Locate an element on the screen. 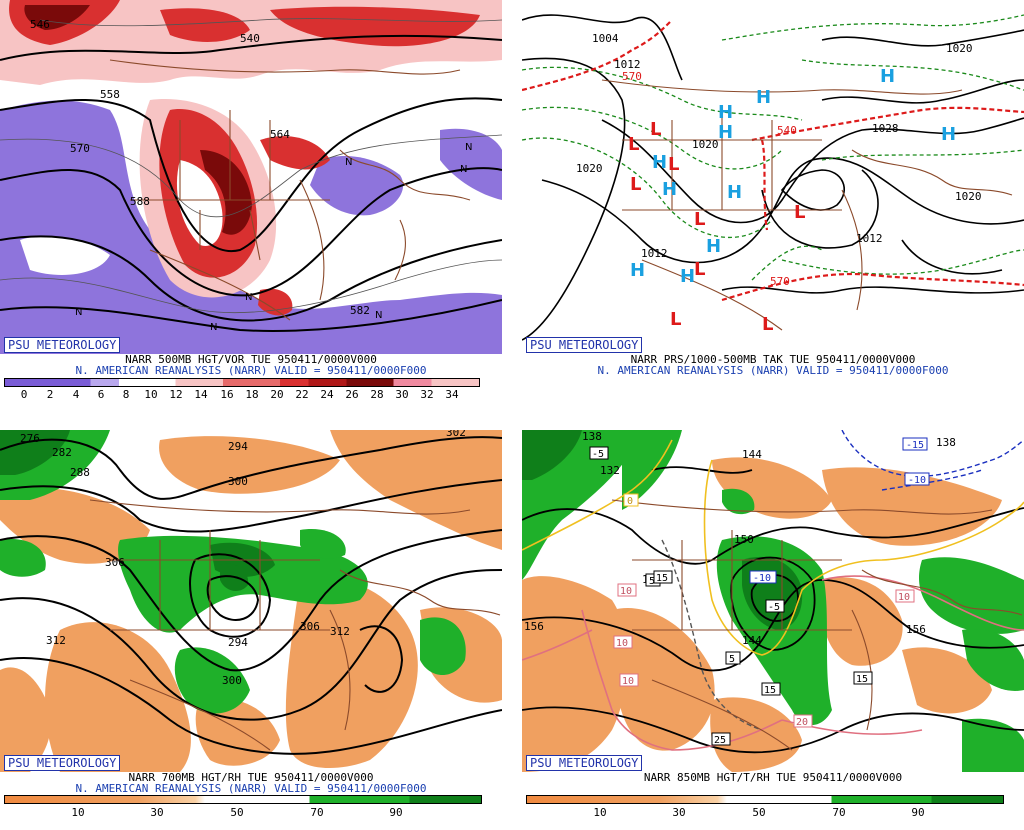 This screenshot has width=1024, height=830. contour-label: 582 is located at coordinates (360, 310).